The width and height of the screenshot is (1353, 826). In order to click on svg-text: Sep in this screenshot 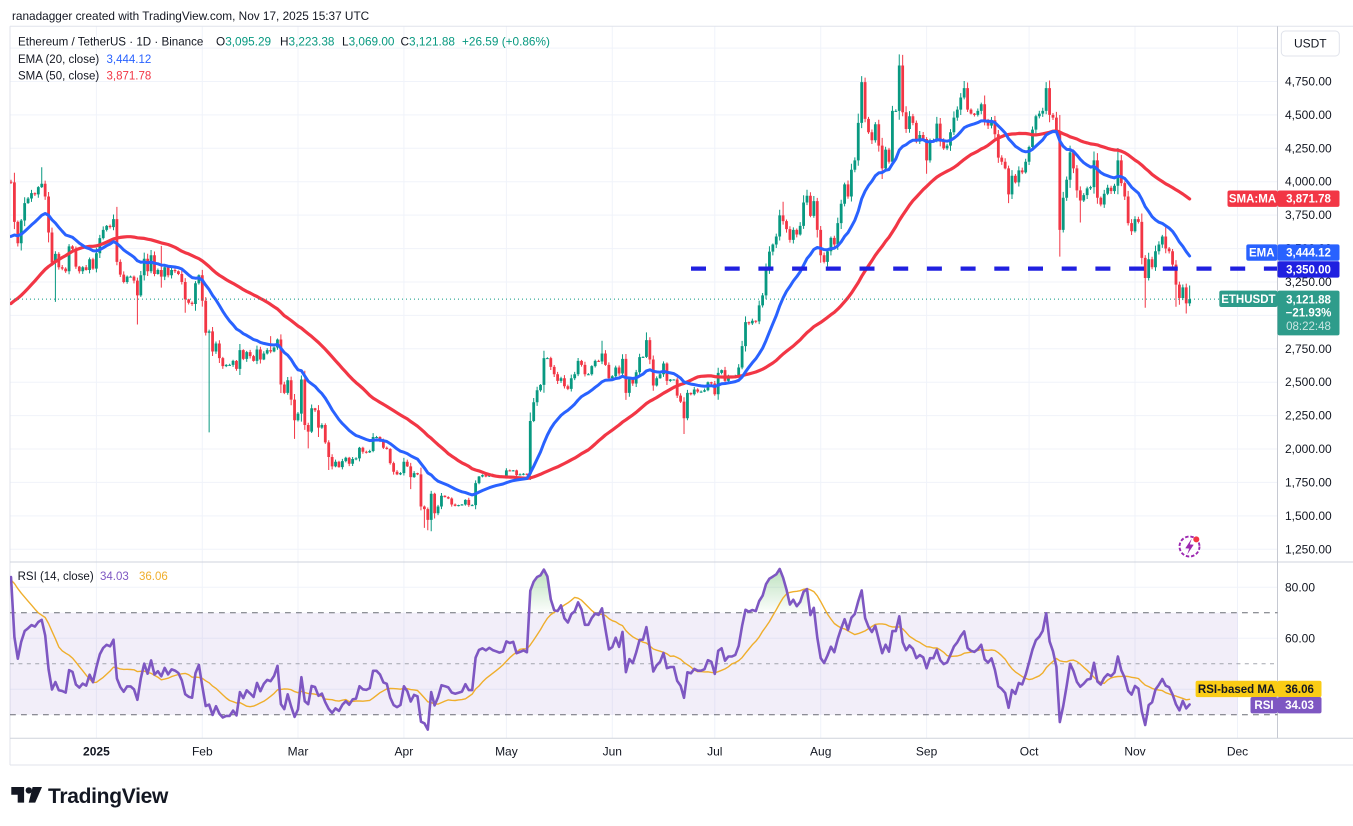, I will do `click(927, 752)`.